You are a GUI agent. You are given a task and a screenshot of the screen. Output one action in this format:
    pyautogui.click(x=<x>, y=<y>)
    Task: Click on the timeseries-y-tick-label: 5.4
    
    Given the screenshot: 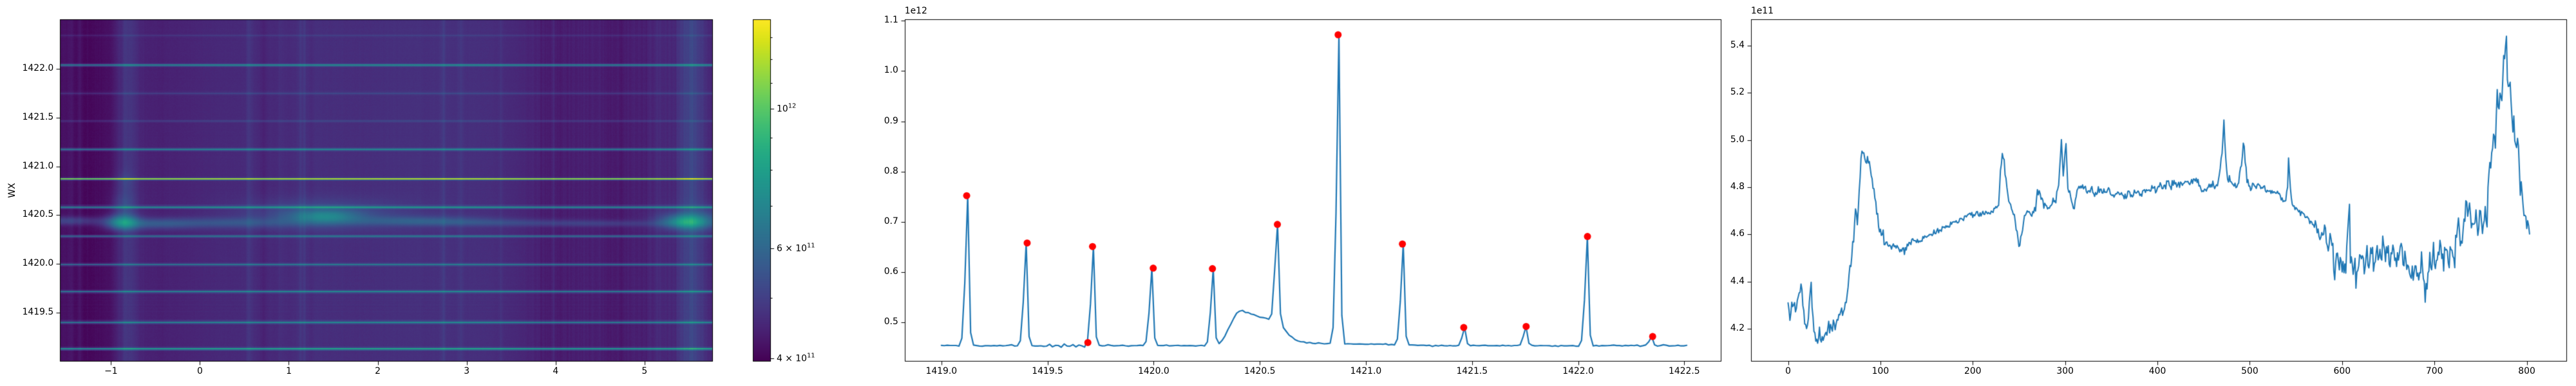 What is the action you would take?
    pyautogui.click(x=1737, y=45)
    